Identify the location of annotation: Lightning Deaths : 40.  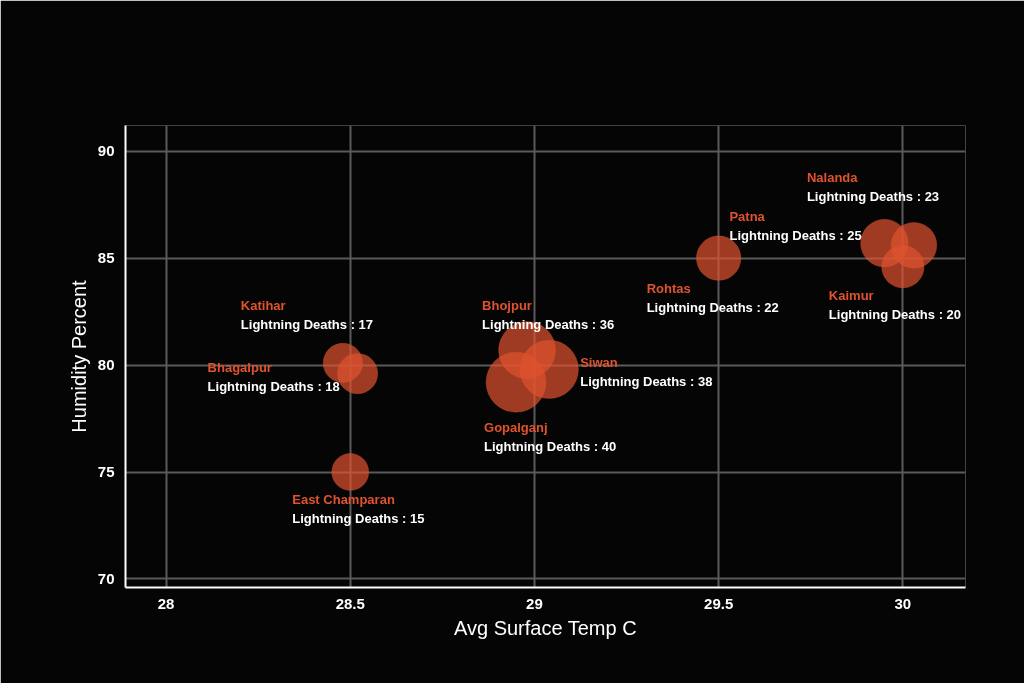
(550, 446).